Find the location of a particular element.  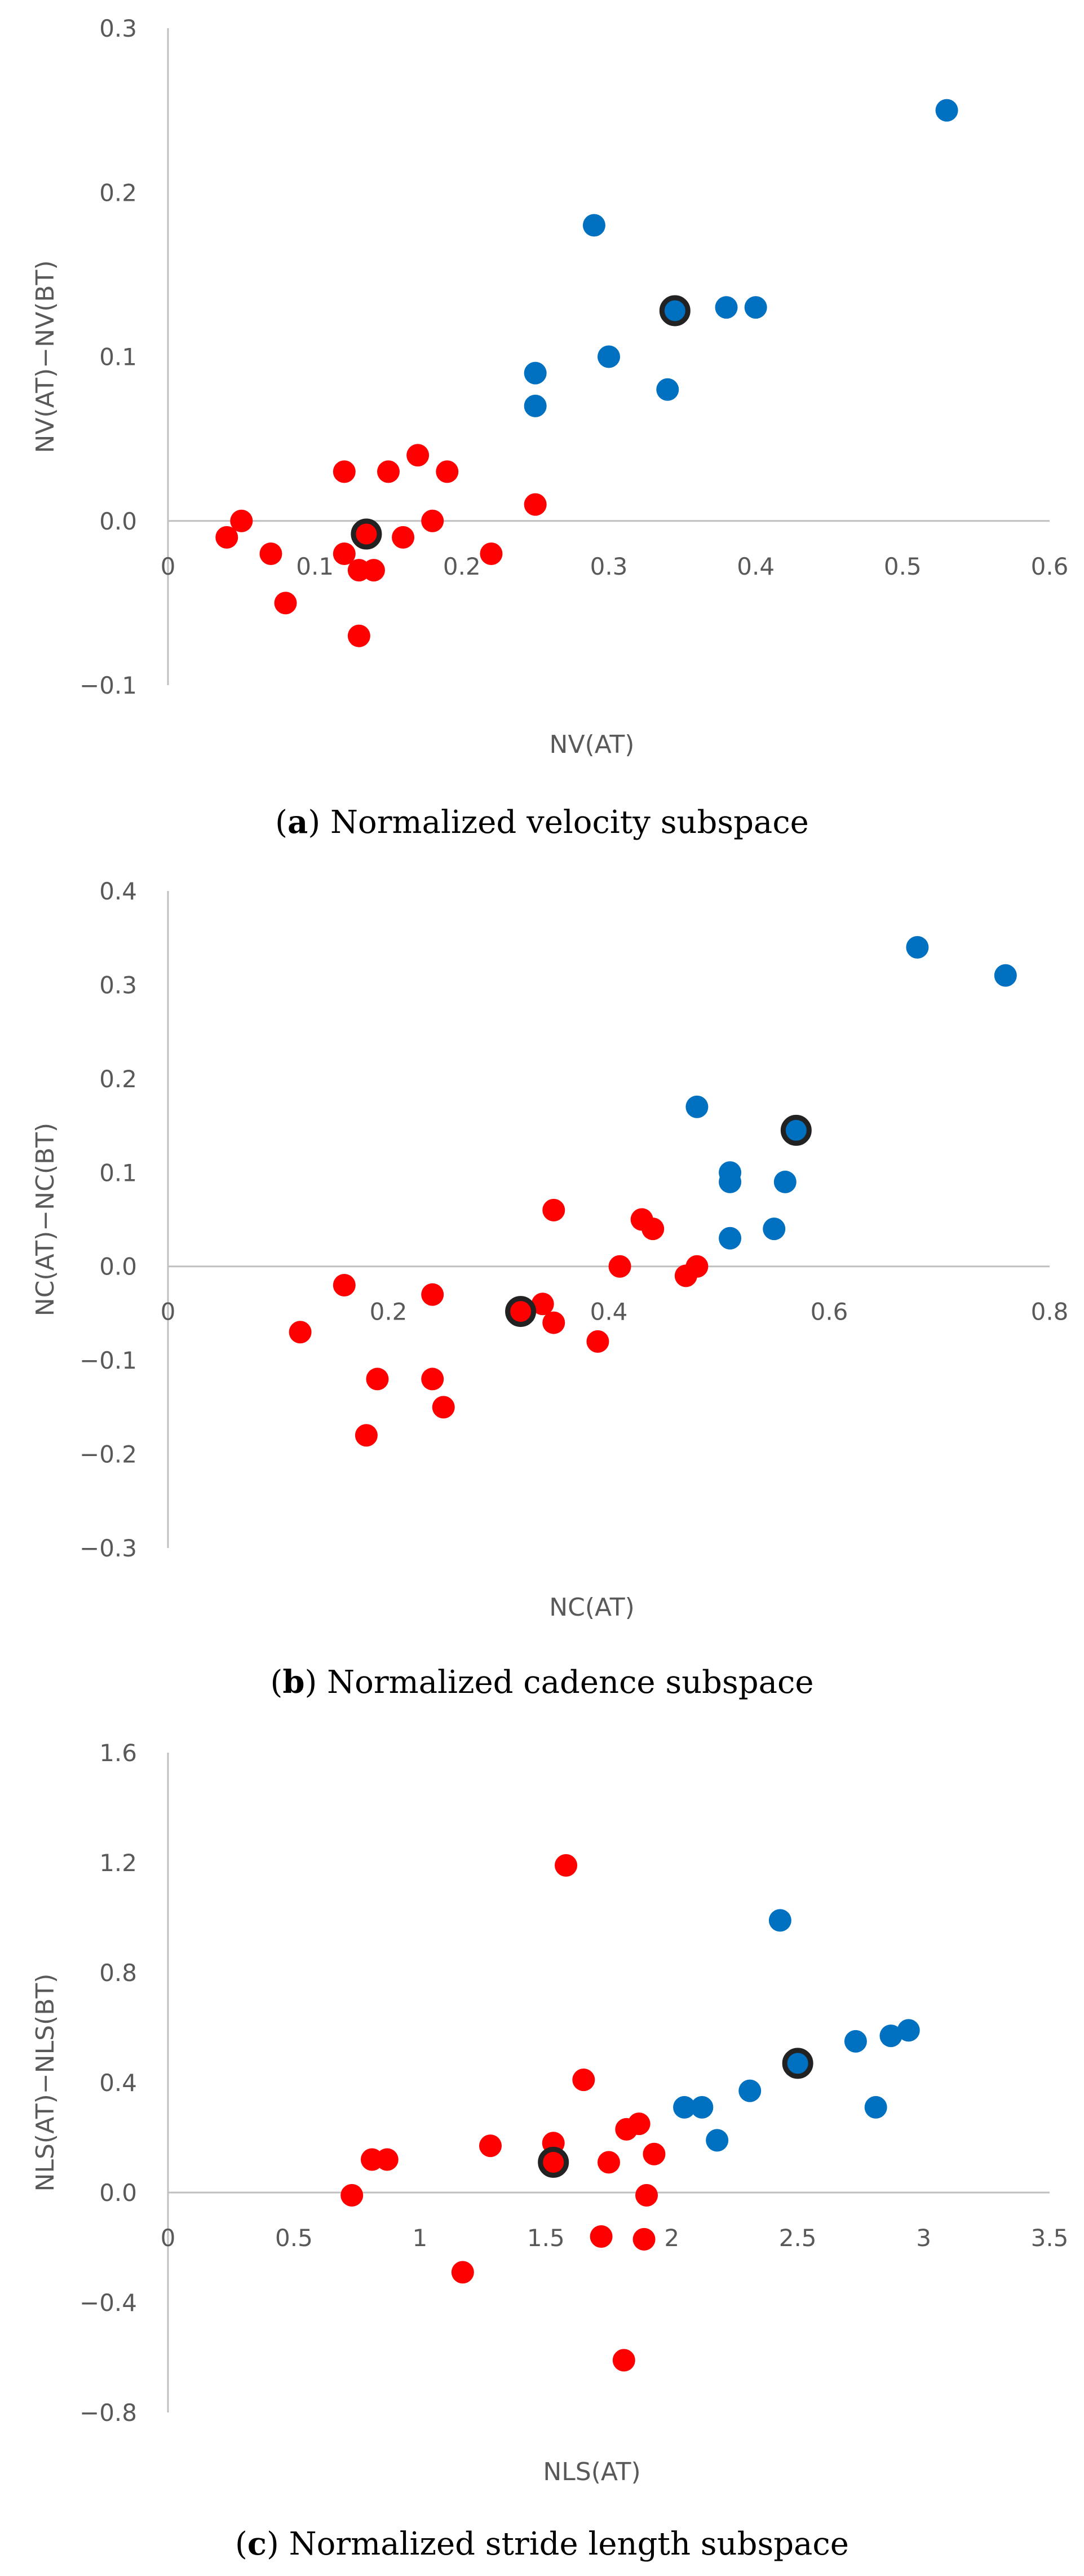

y-tick-label: −0.8 is located at coordinates (108, 2413).